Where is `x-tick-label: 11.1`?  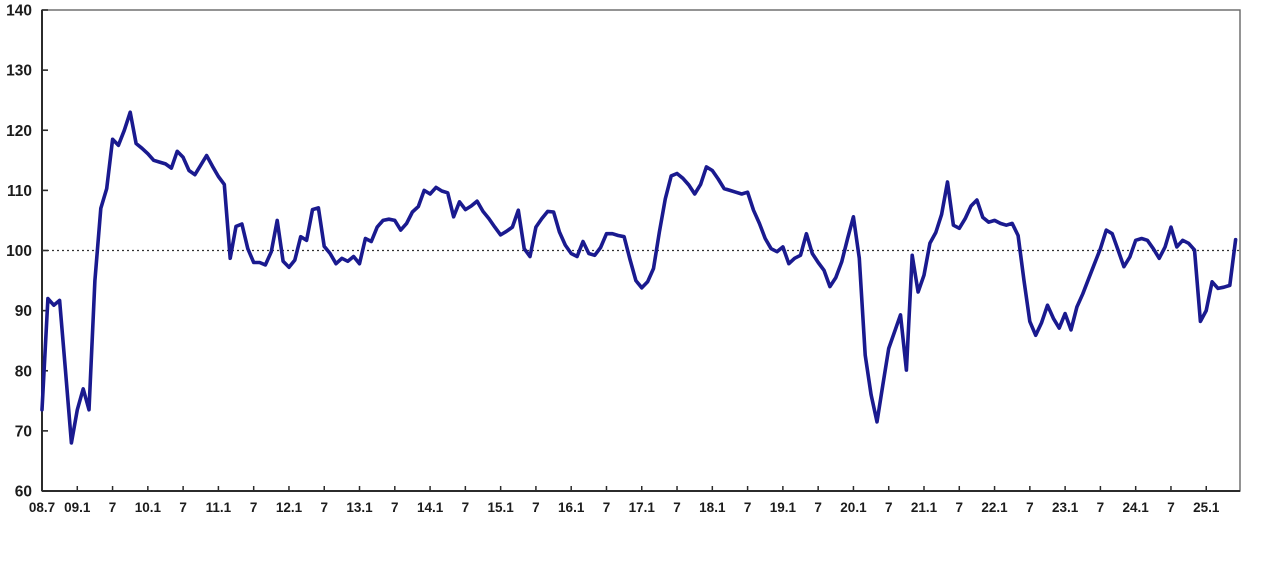 x-tick-label: 11.1 is located at coordinates (219, 507).